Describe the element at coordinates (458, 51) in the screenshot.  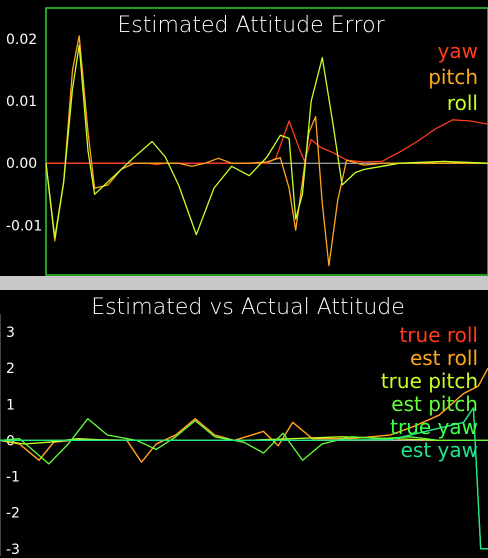
I see `legend-entry-yaw: yaw` at that location.